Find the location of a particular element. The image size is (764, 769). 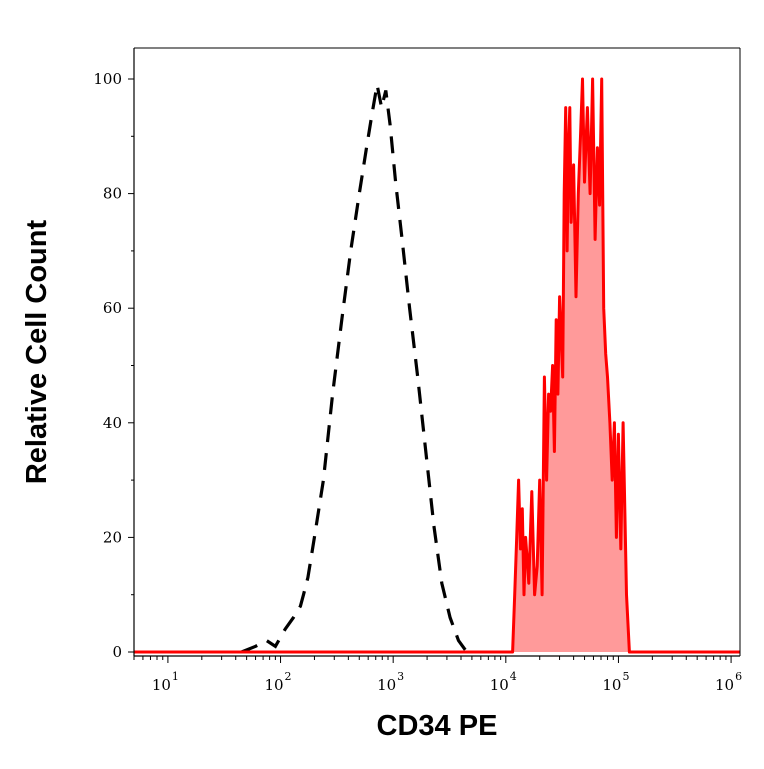

y-axis-title: Relative Cell Count is located at coordinates (37, 352).